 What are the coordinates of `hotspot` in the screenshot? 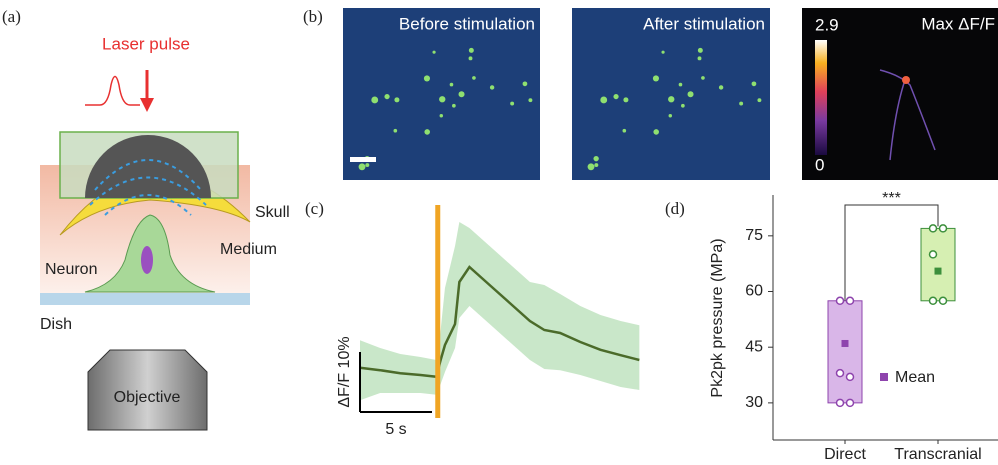 It's located at (906, 80).